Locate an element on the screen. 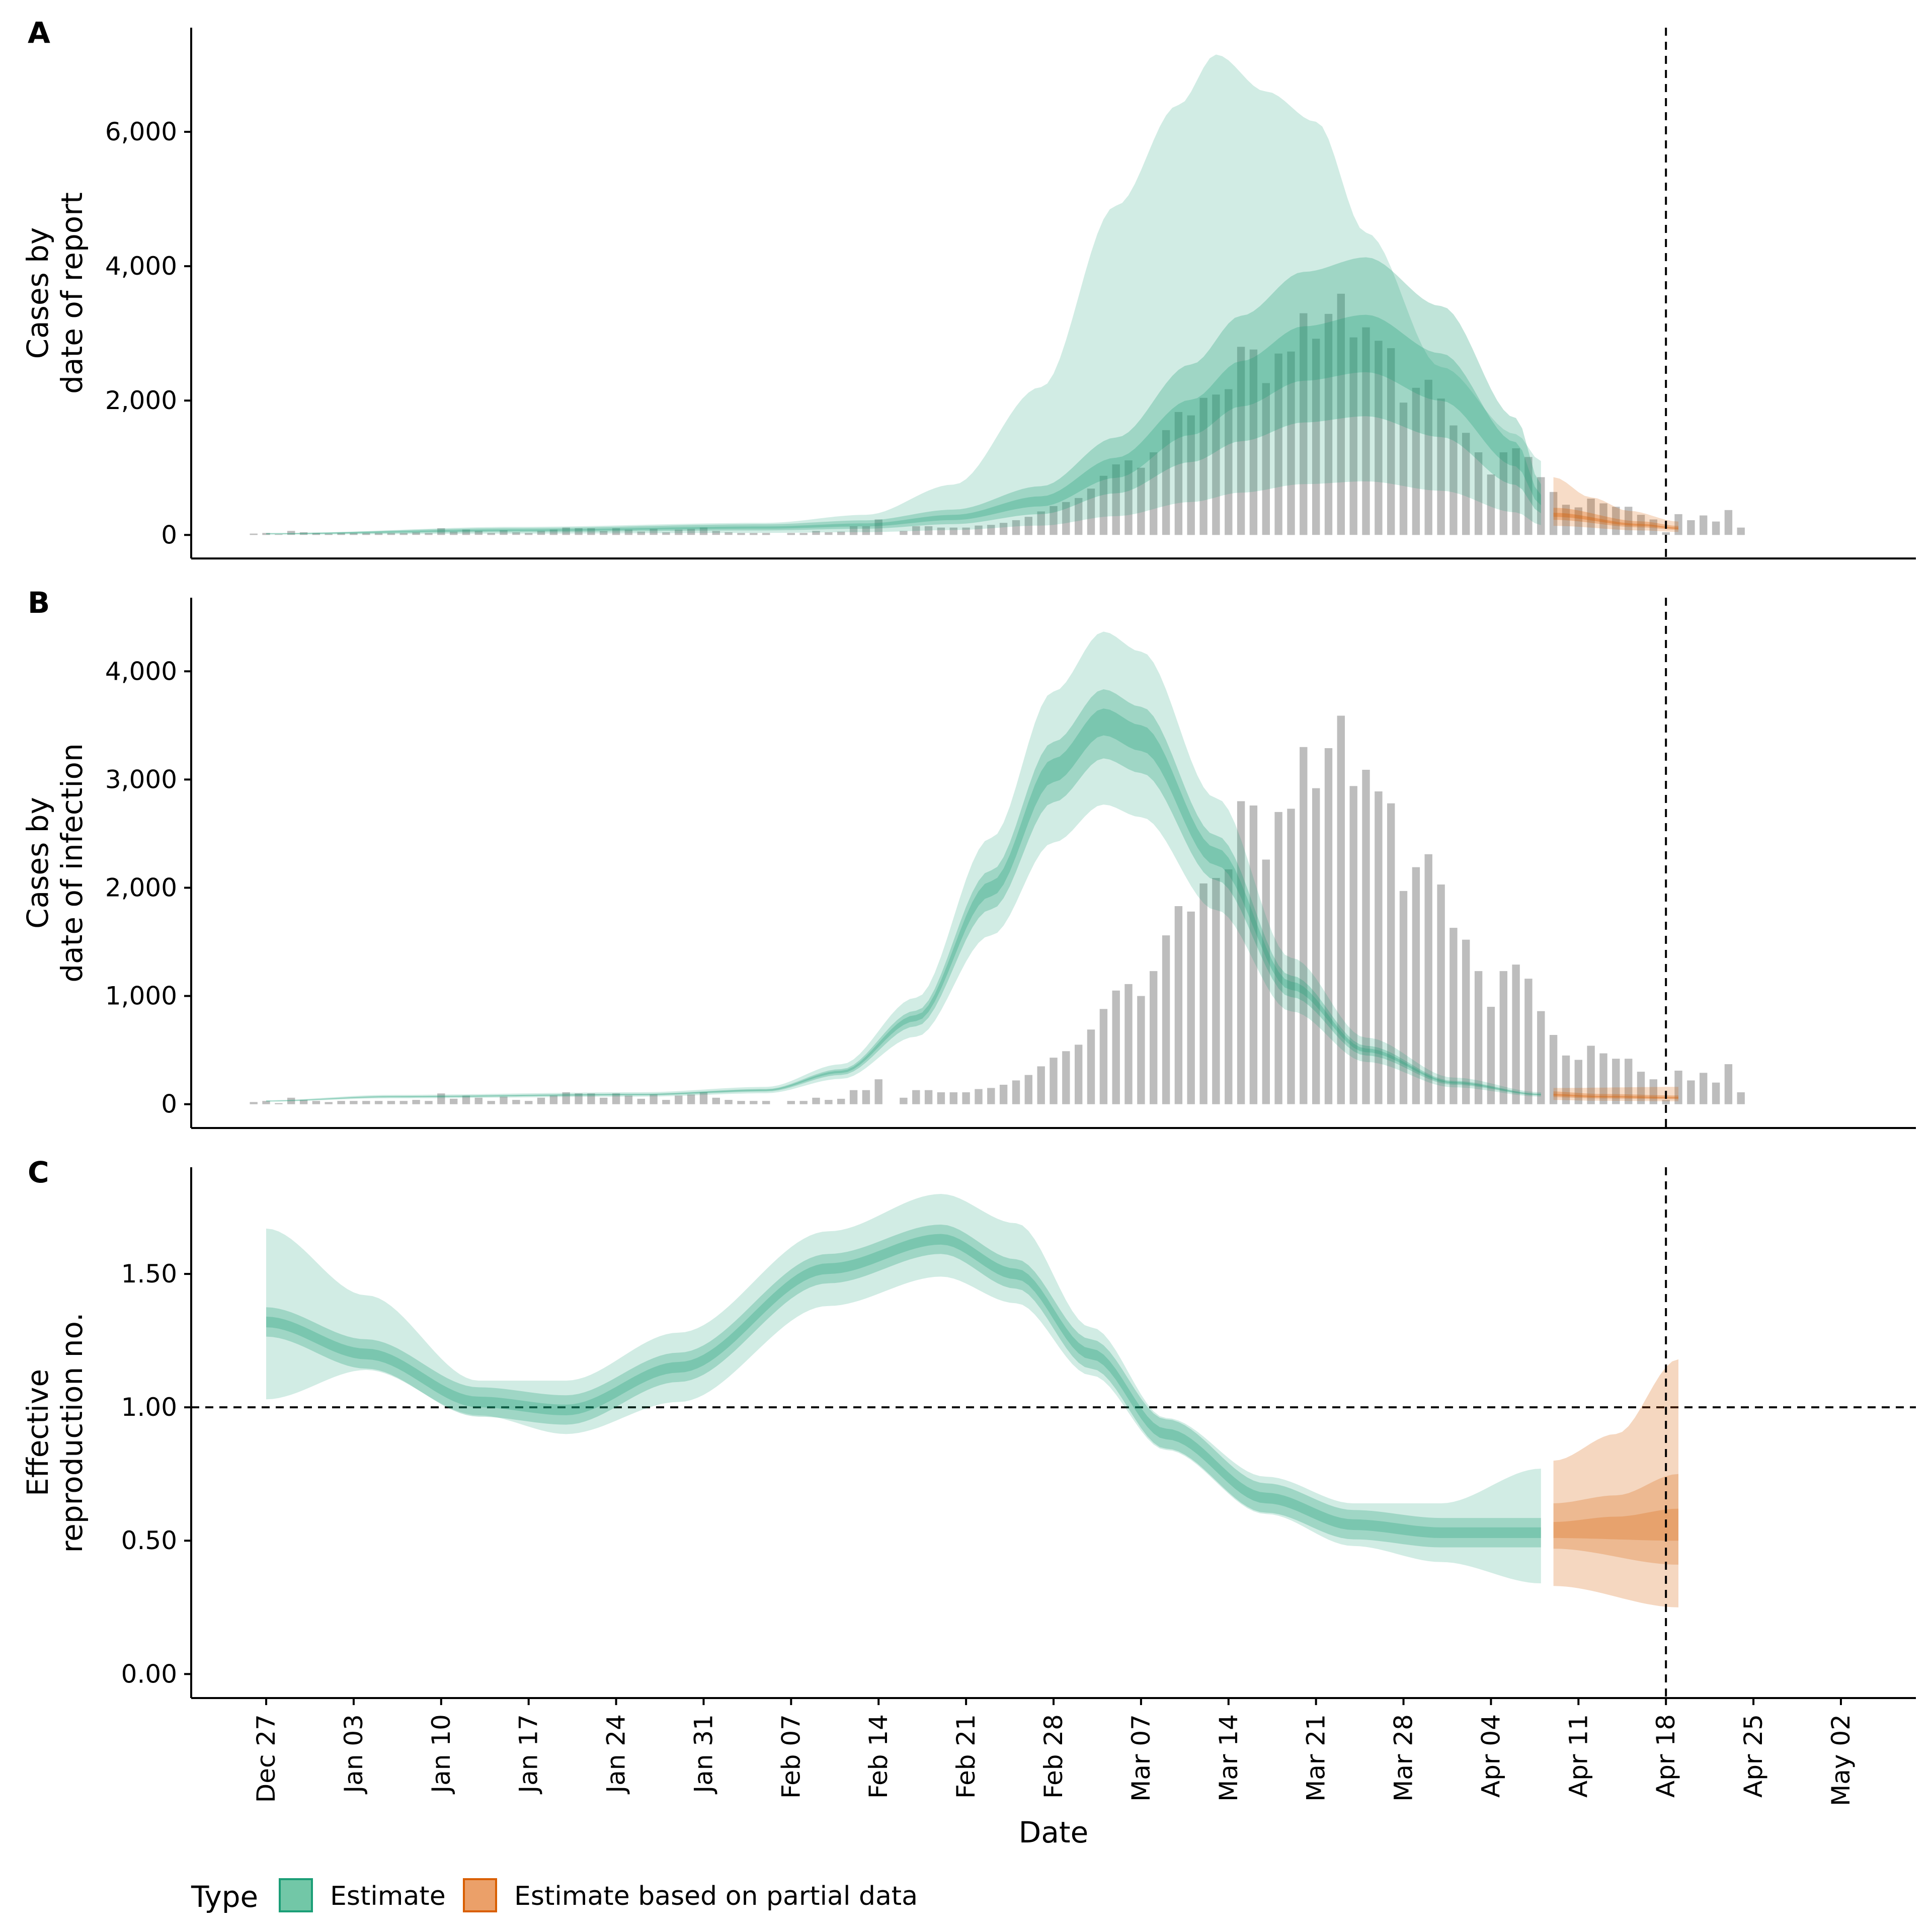 The image size is (1932, 1932). x-tick-label: Mar 21 is located at coordinates (1316, 1758).